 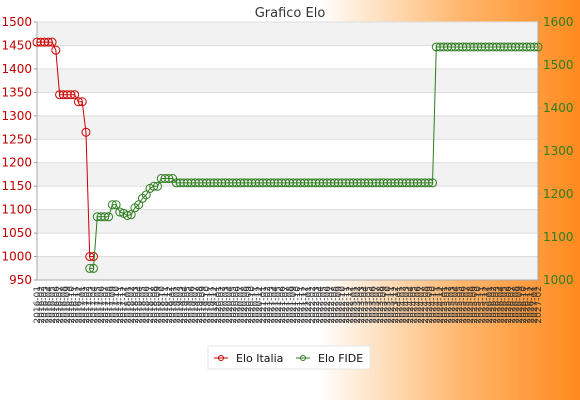 I want to click on x-tick-label: 2019-03, so click(x=181, y=305).